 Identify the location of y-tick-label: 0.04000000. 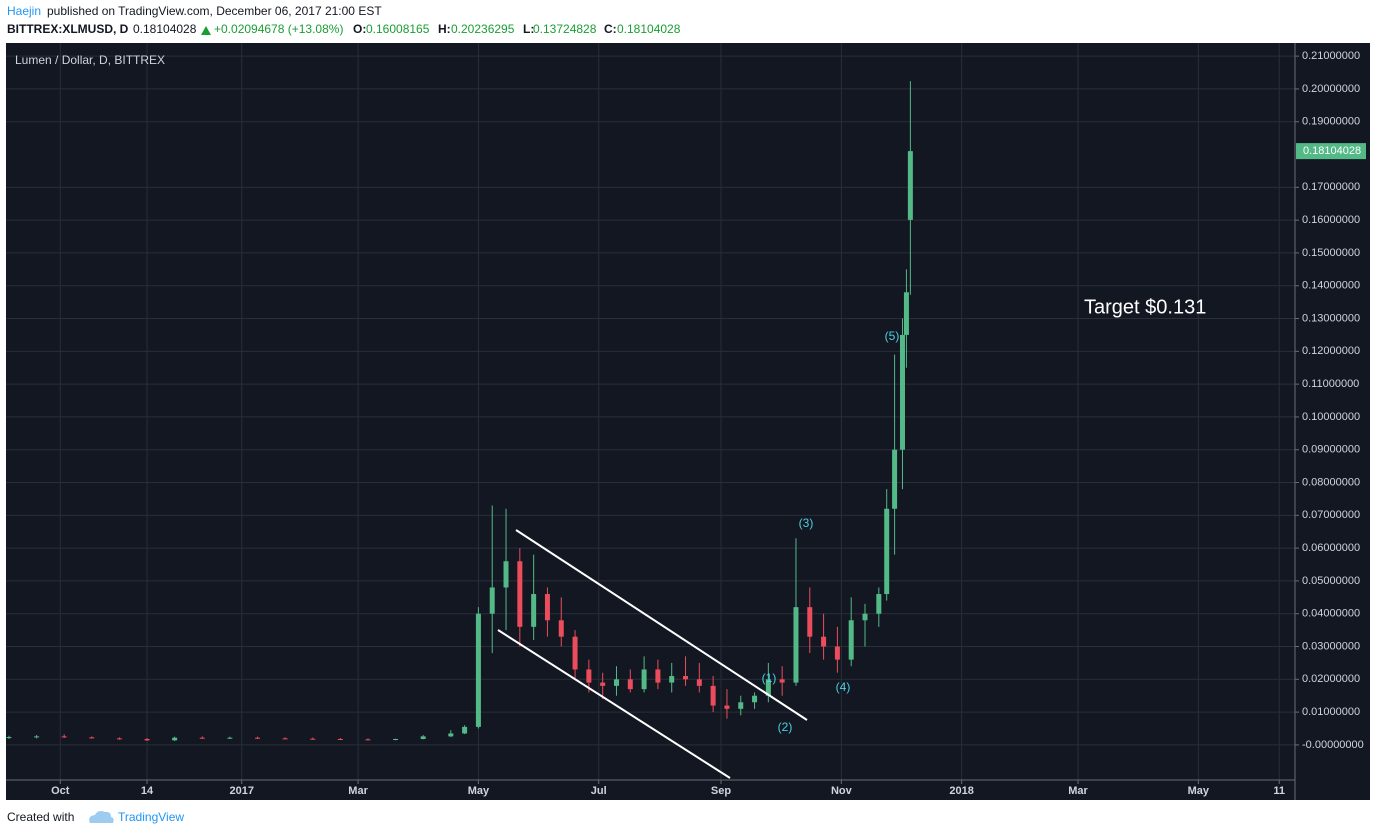
(1331, 614).